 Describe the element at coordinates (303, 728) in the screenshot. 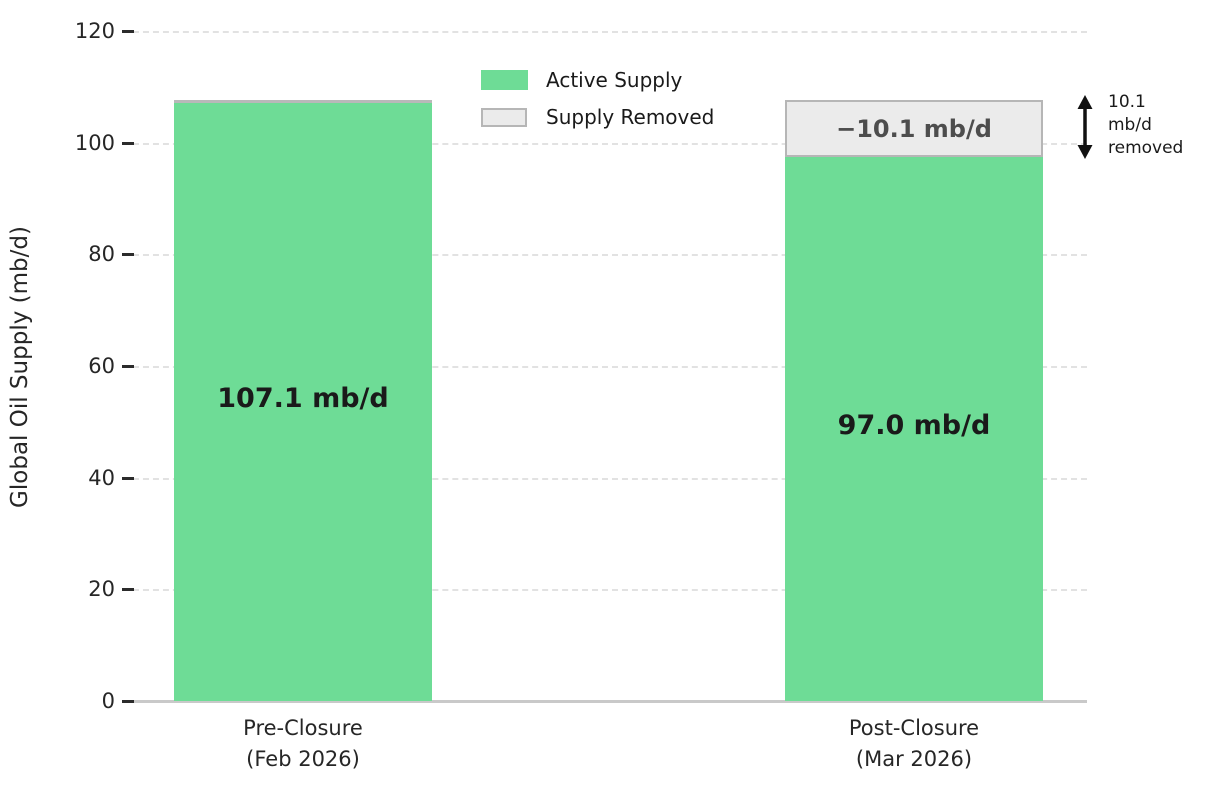

I see `x-tick-label-pre-line1: Pre-Closure` at that location.